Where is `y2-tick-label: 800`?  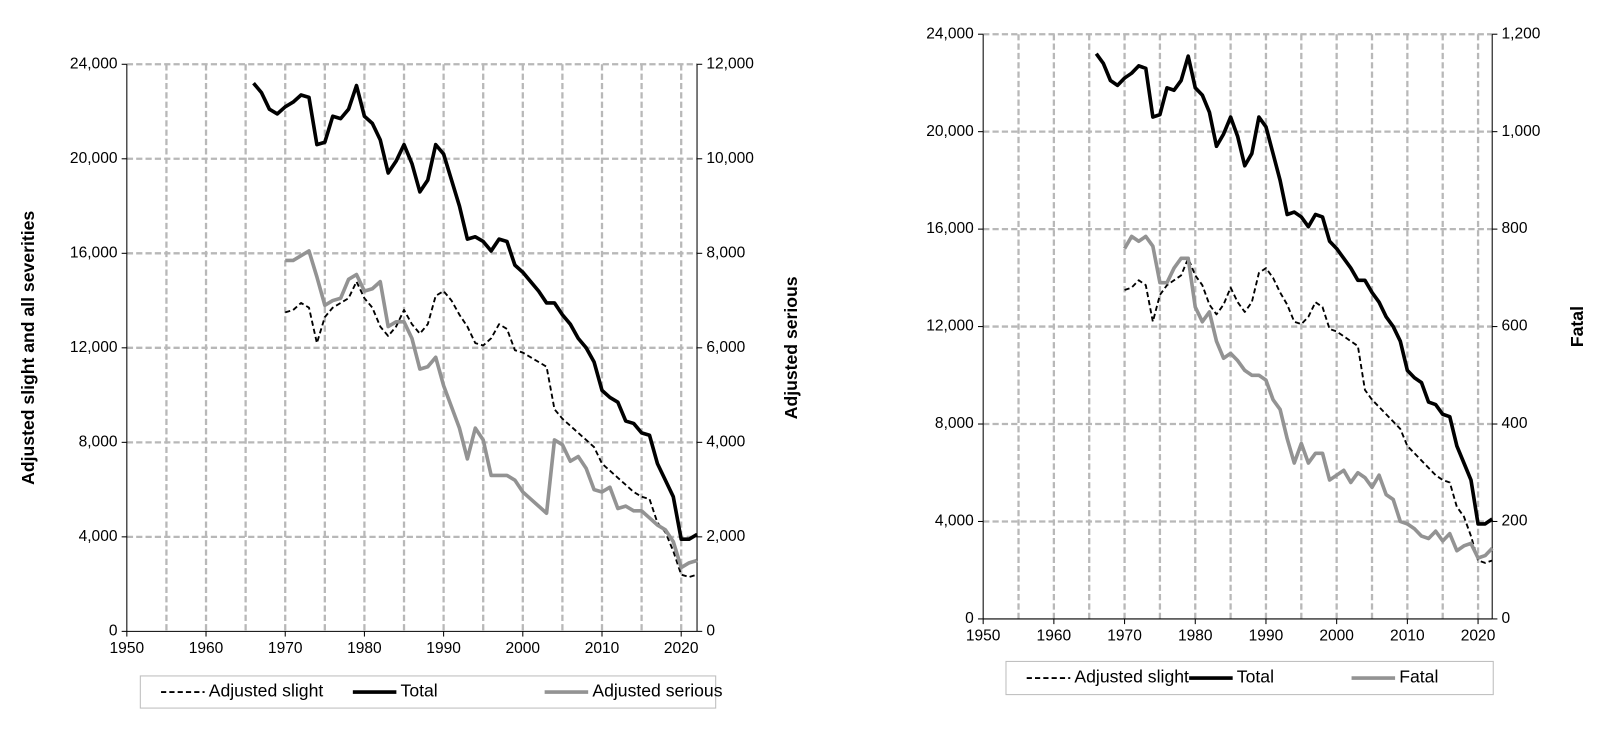 y2-tick-label: 800 is located at coordinates (1515, 228).